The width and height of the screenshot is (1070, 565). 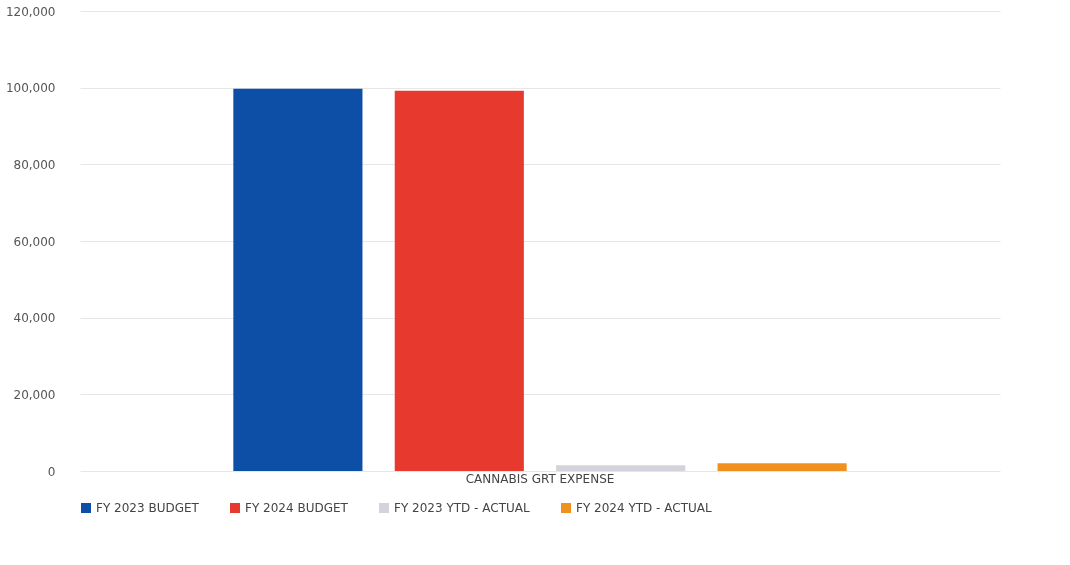 I want to click on legend-label: FY 2023 BUDGET, so click(x=148, y=508).